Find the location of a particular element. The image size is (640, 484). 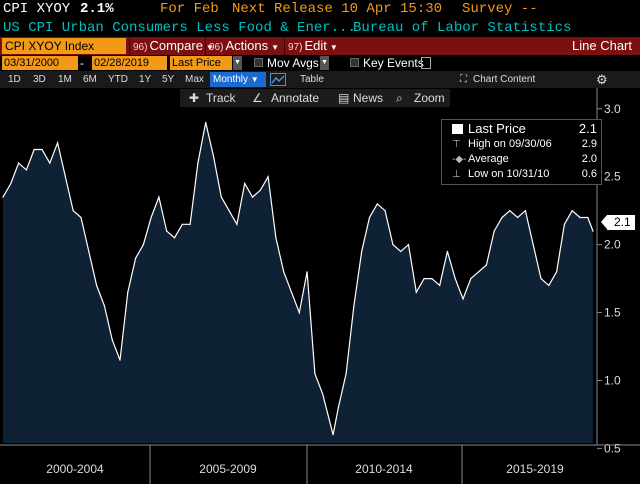

security-field: CPI XYOY Index is located at coordinates (64, 46).